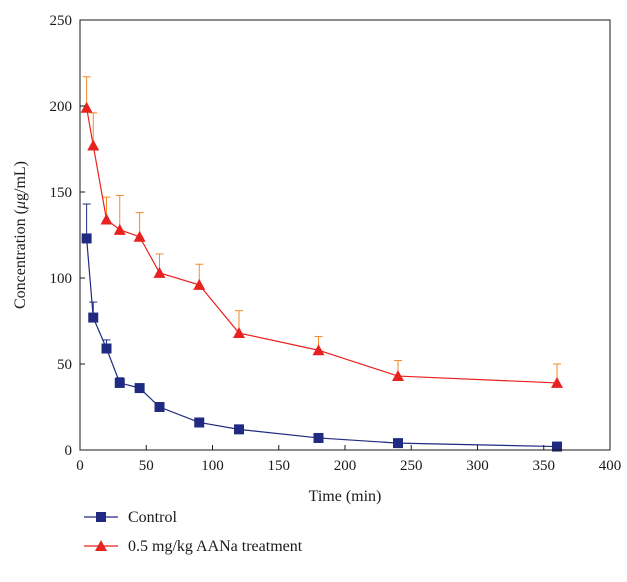 This screenshot has width=627, height=582. What do you see at coordinates (152, 517) in the screenshot?
I see `legend-label-control: Control` at bounding box center [152, 517].